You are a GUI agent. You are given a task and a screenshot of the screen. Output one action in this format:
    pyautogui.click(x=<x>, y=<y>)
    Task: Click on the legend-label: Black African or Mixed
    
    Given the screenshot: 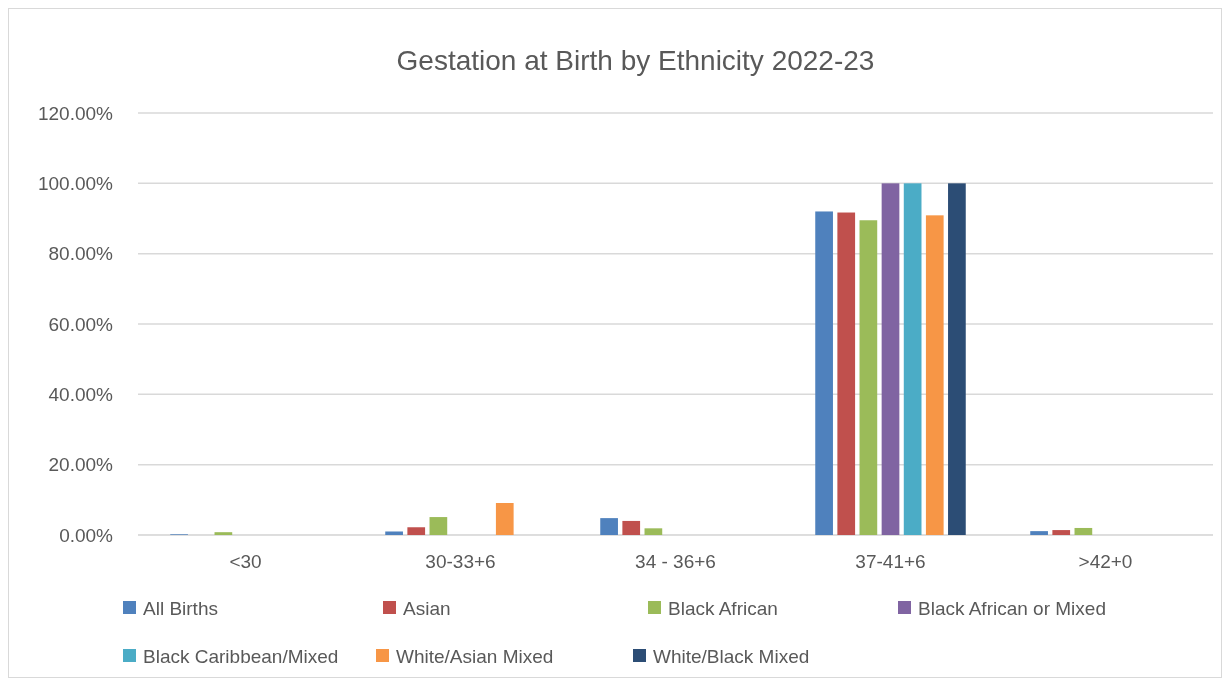 What is the action you would take?
    pyautogui.click(x=1012, y=608)
    